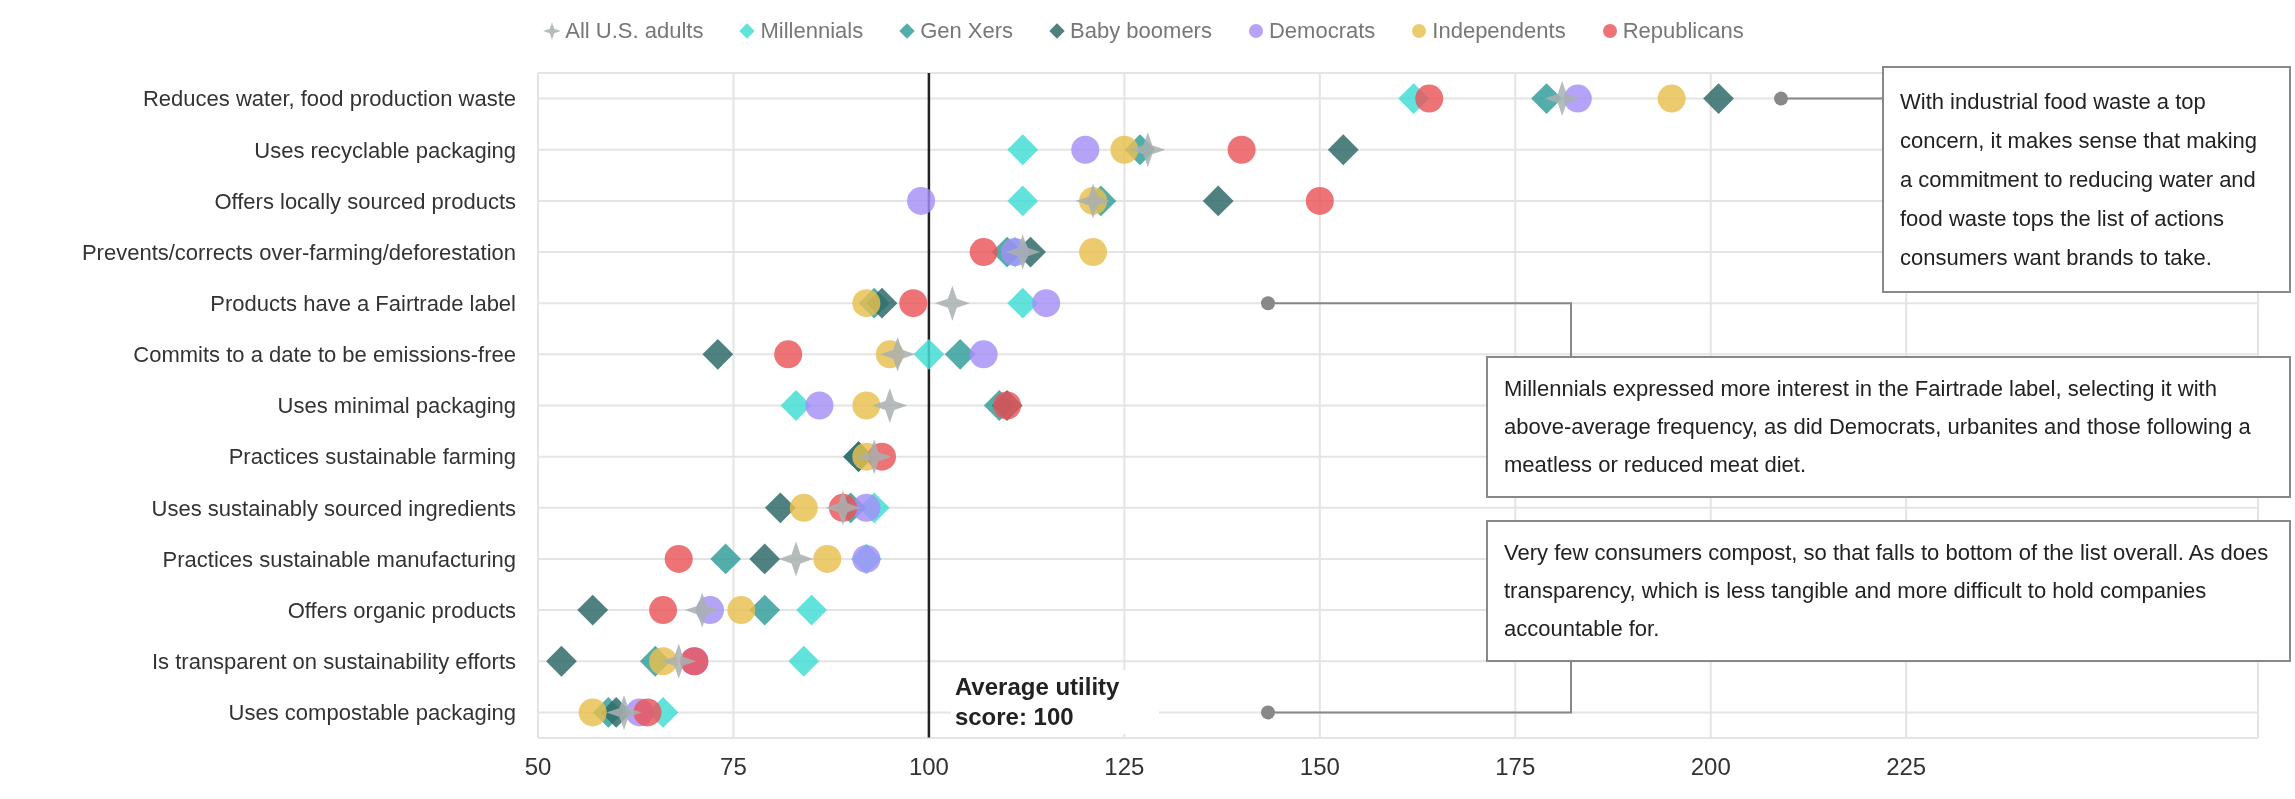 The height and width of the screenshot is (799, 2295). Describe the element at coordinates (634, 31) in the screenshot. I see `legend-label: All U.S. adults` at that location.